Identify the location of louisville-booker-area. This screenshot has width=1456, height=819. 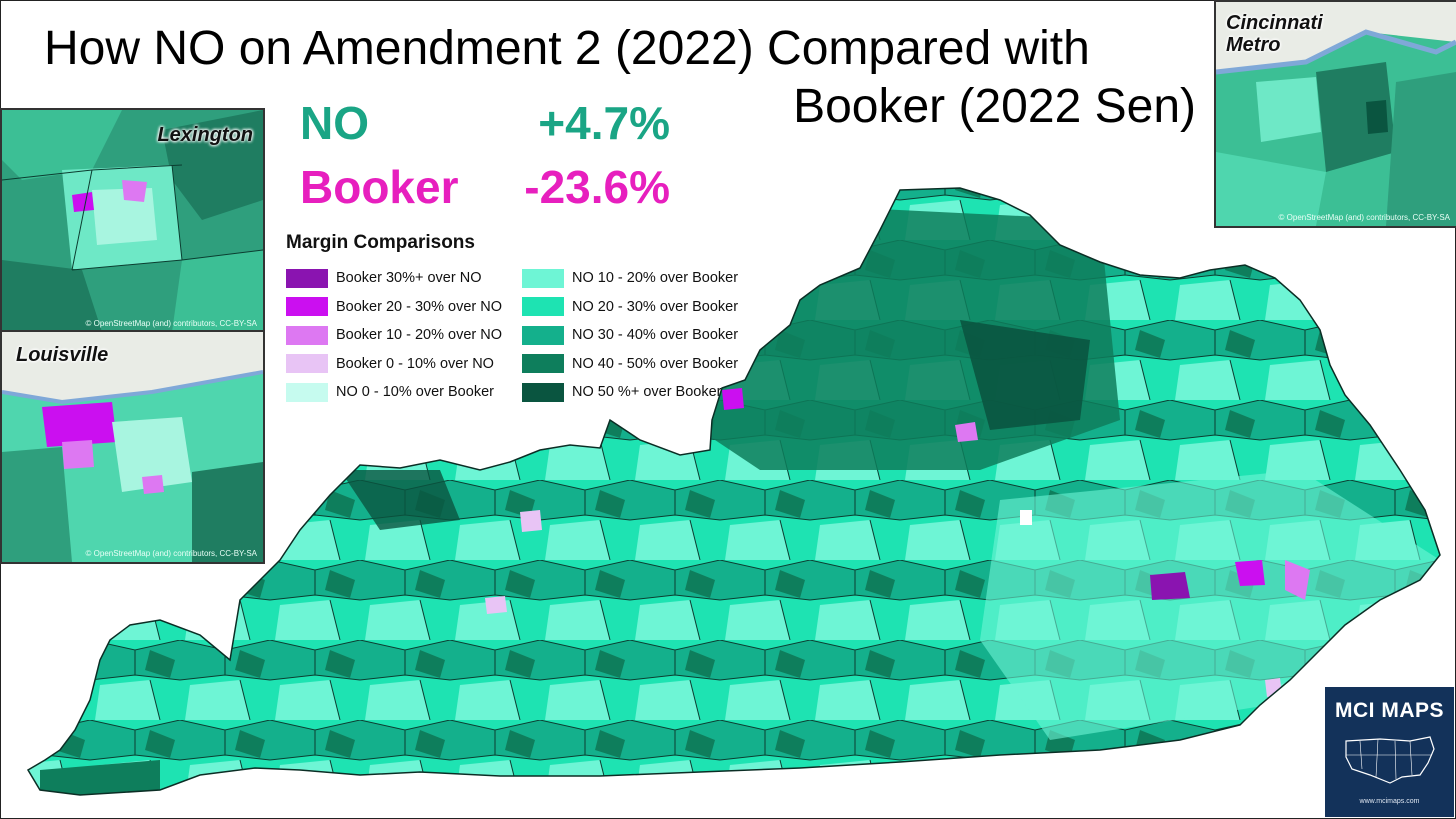
(733, 399).